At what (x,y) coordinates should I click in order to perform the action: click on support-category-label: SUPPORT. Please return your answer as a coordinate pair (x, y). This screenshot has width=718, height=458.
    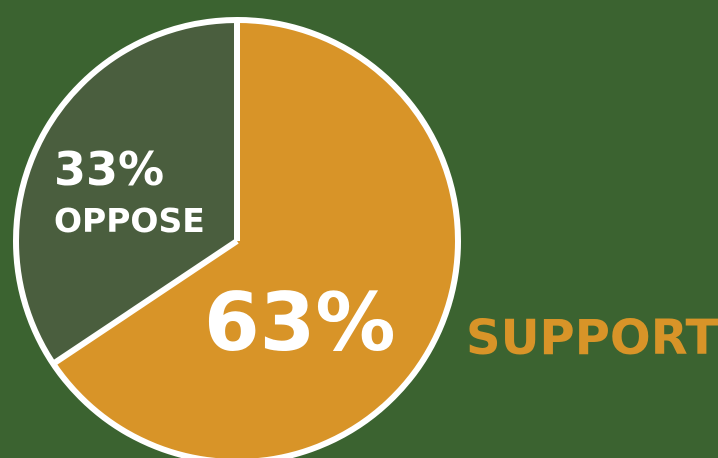
    Looking at the image, I should click on (592, 338).